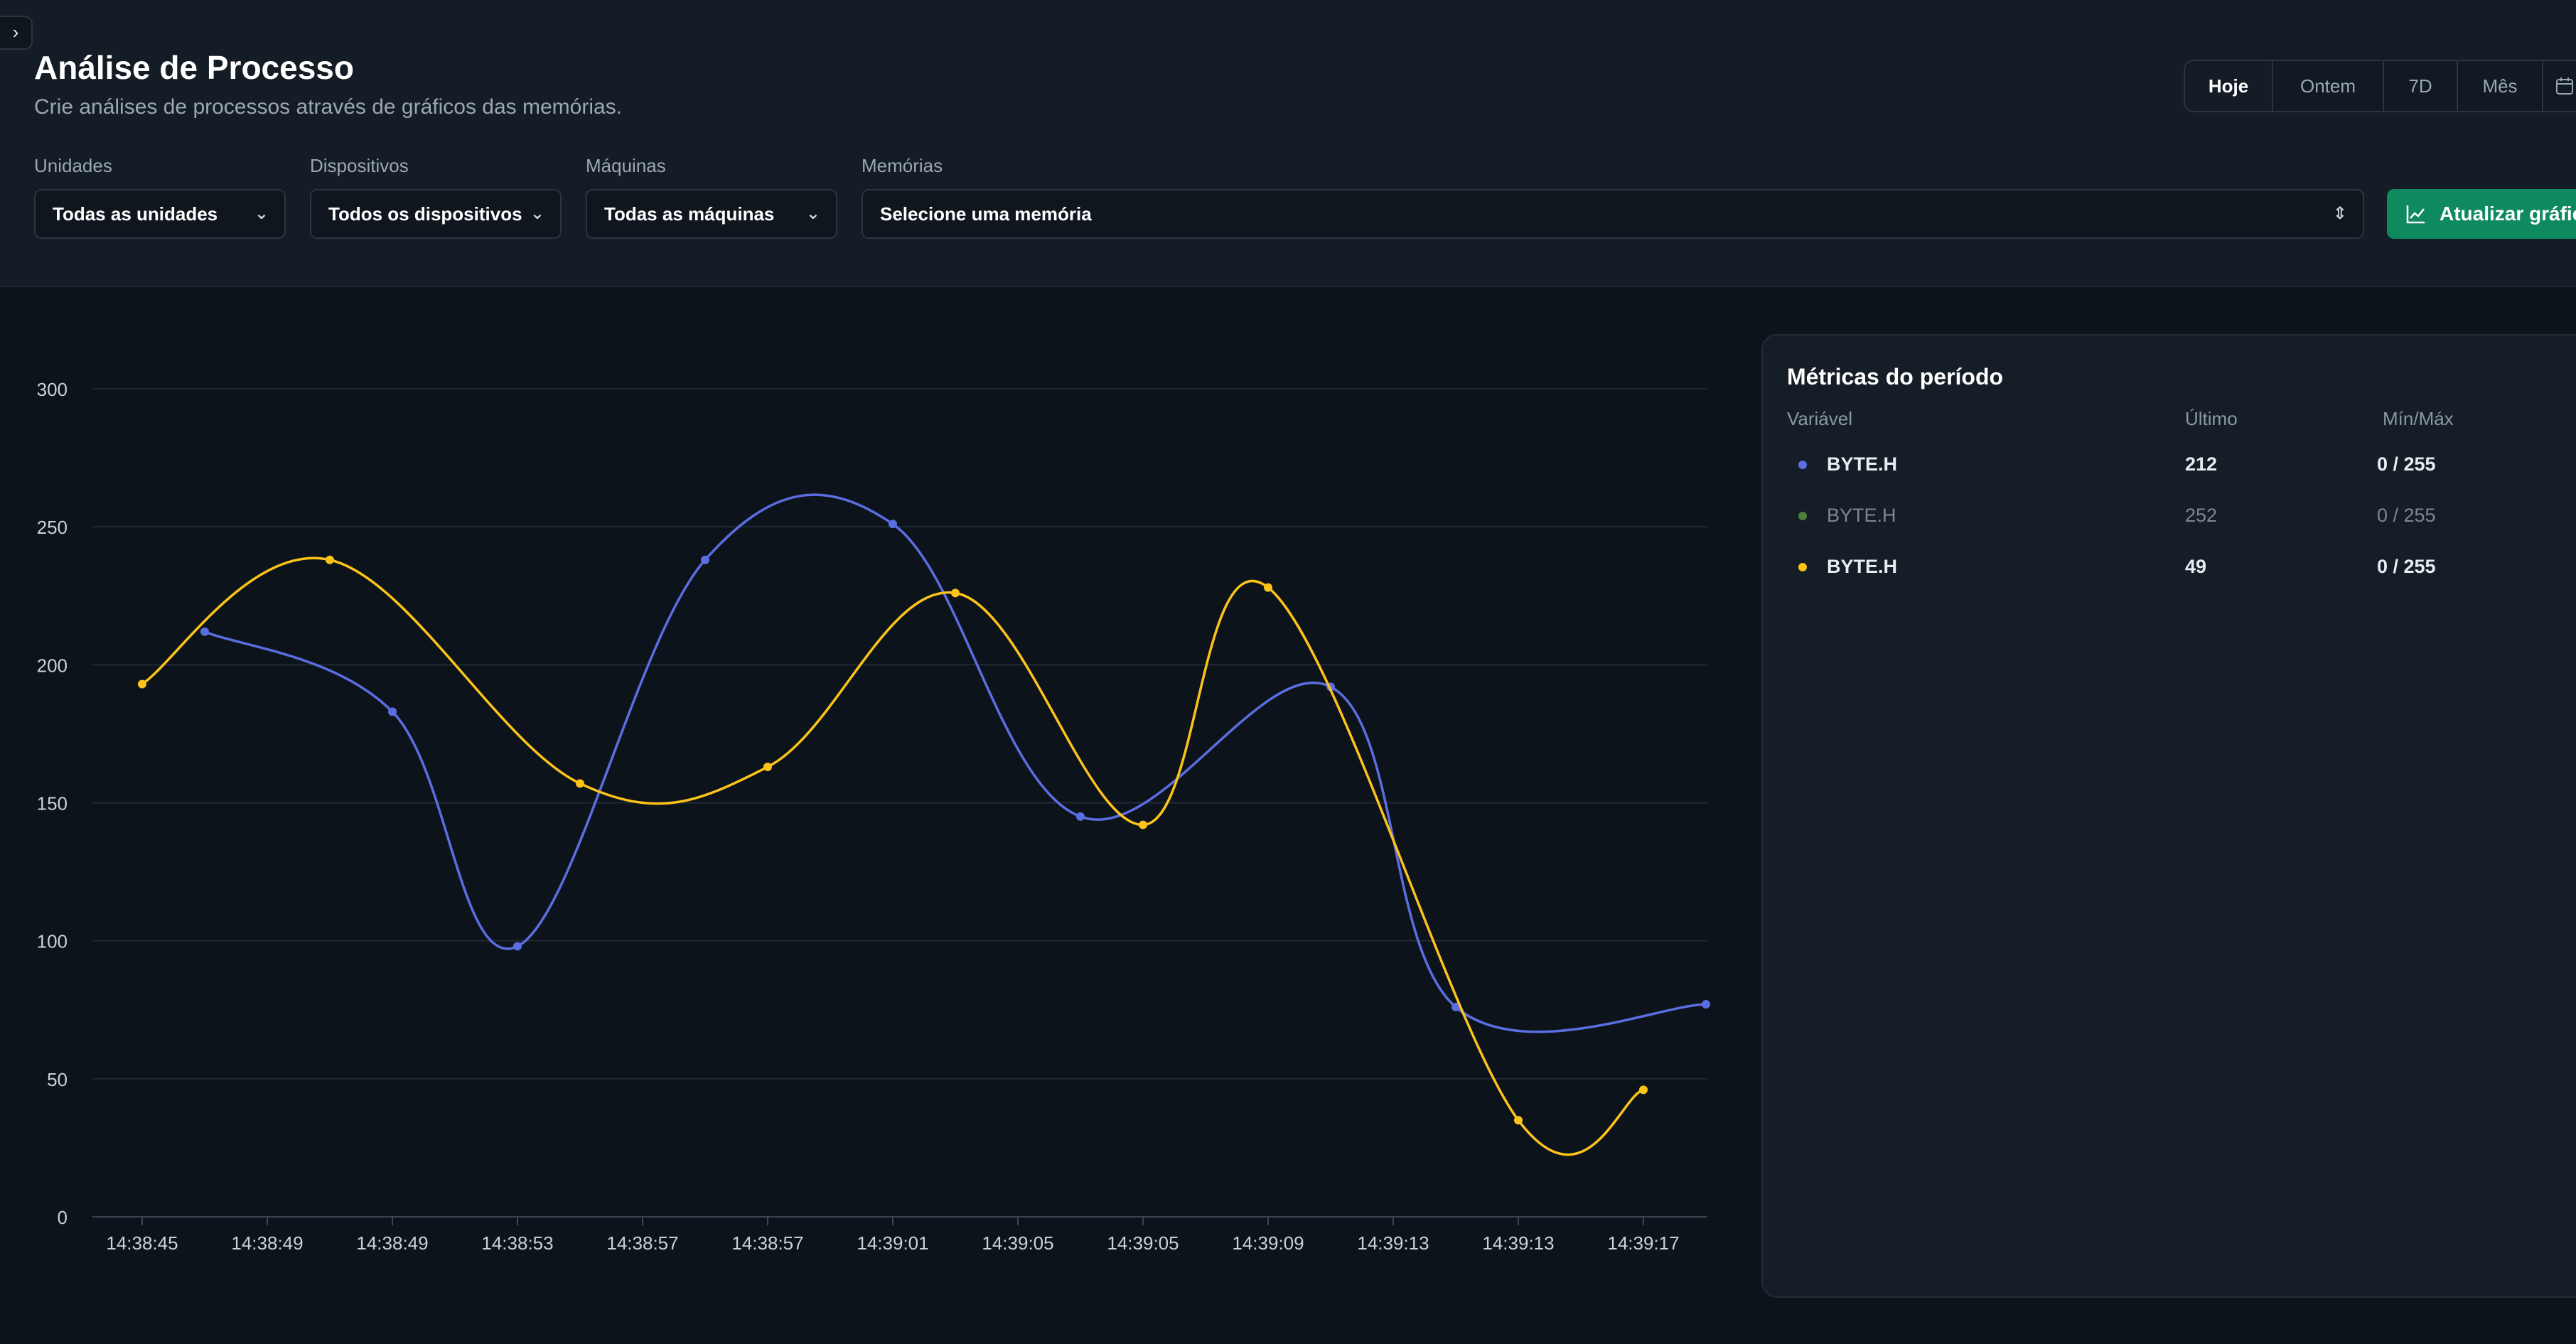  What do you see at coordinates (73, 165) in the screenshot?
I see `unidades-label: Unidades` at bounding box center [73, 165].